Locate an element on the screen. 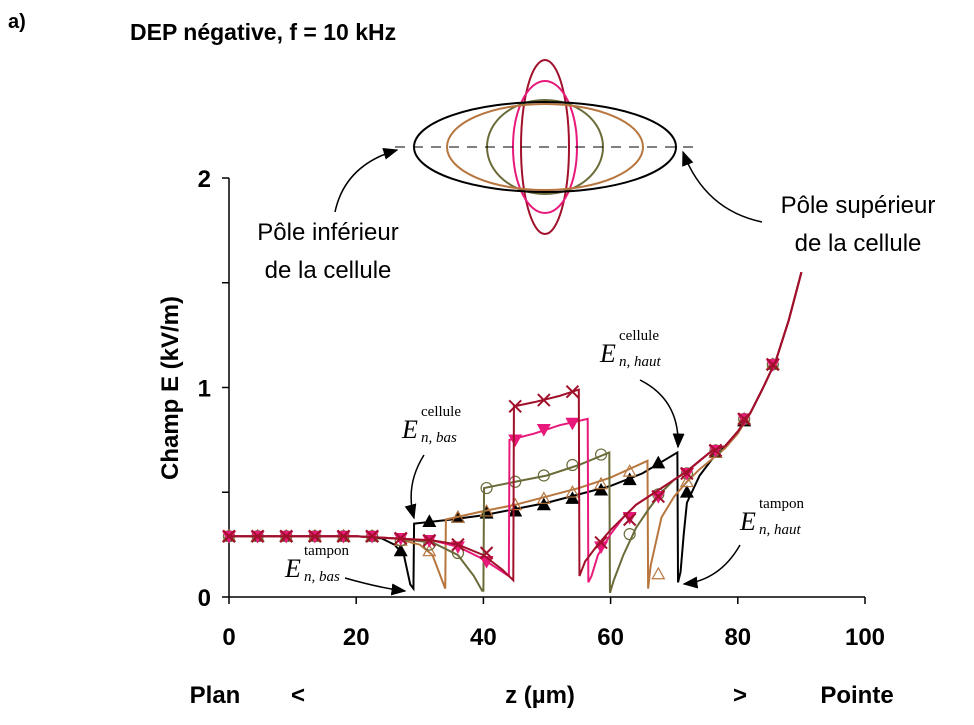 This screenshot has height=725, width=974. x-right-label: Pointe is located at coordinates (856, 695).